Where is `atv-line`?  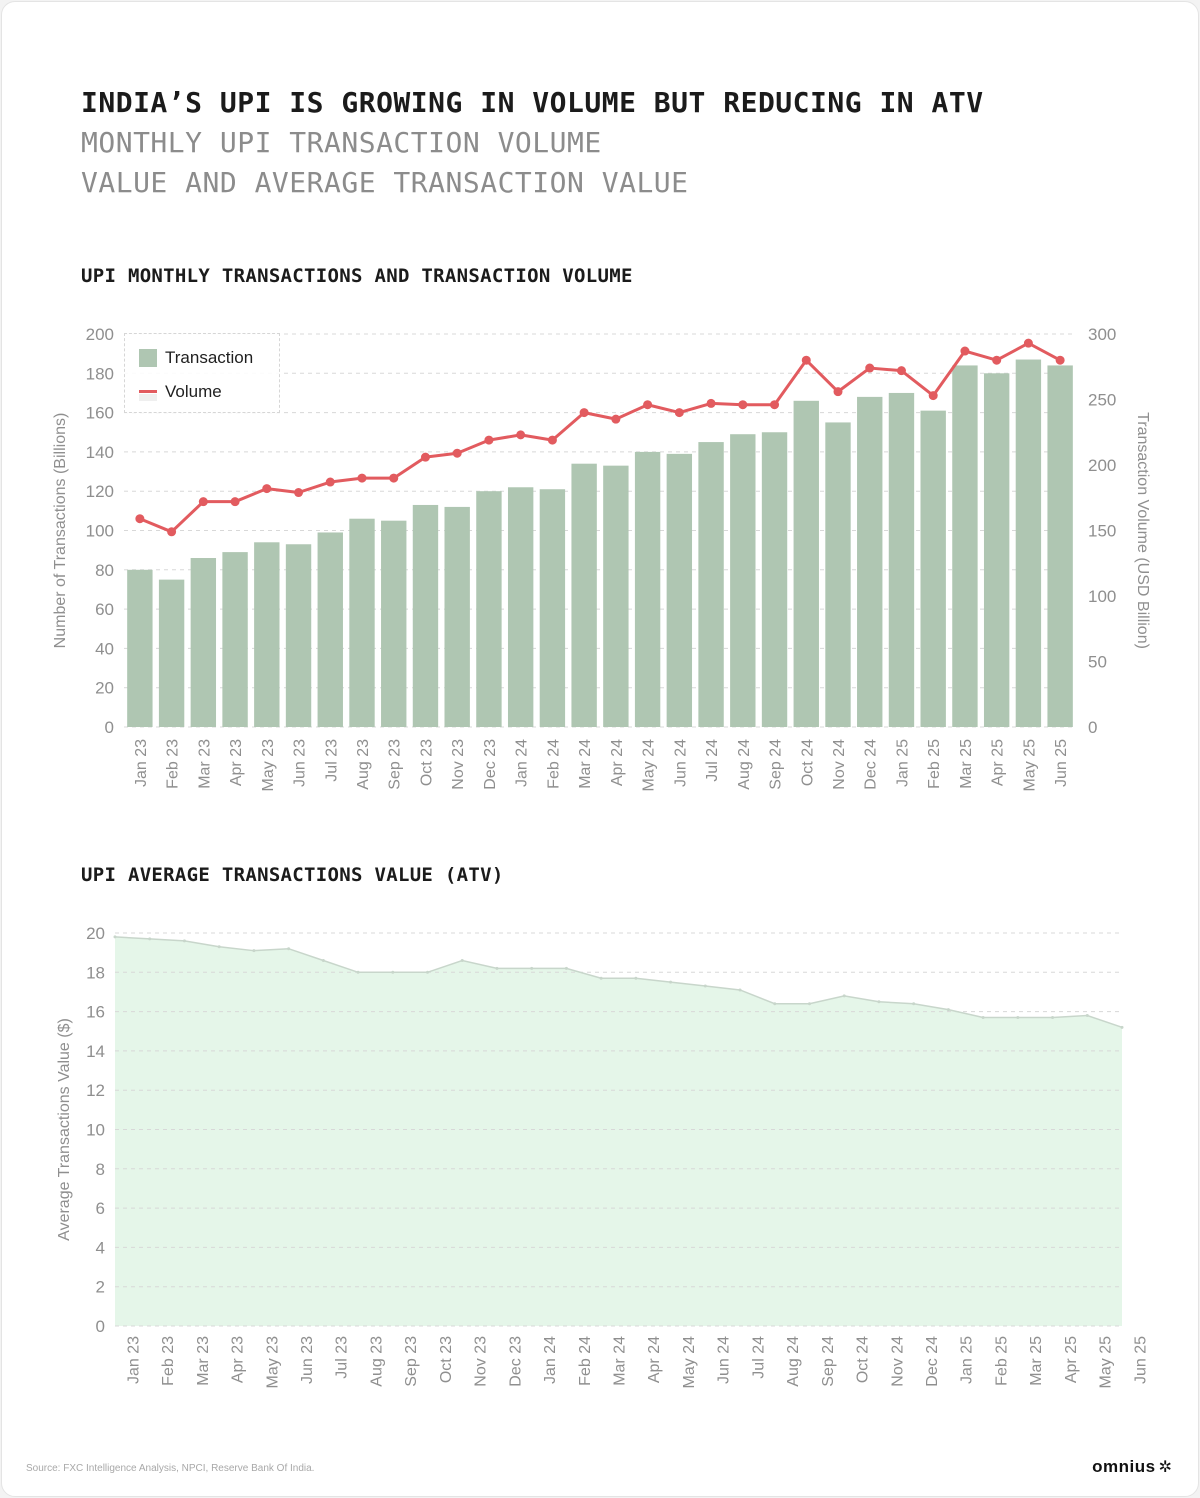
atv-line is located at coordinates (618, 982).